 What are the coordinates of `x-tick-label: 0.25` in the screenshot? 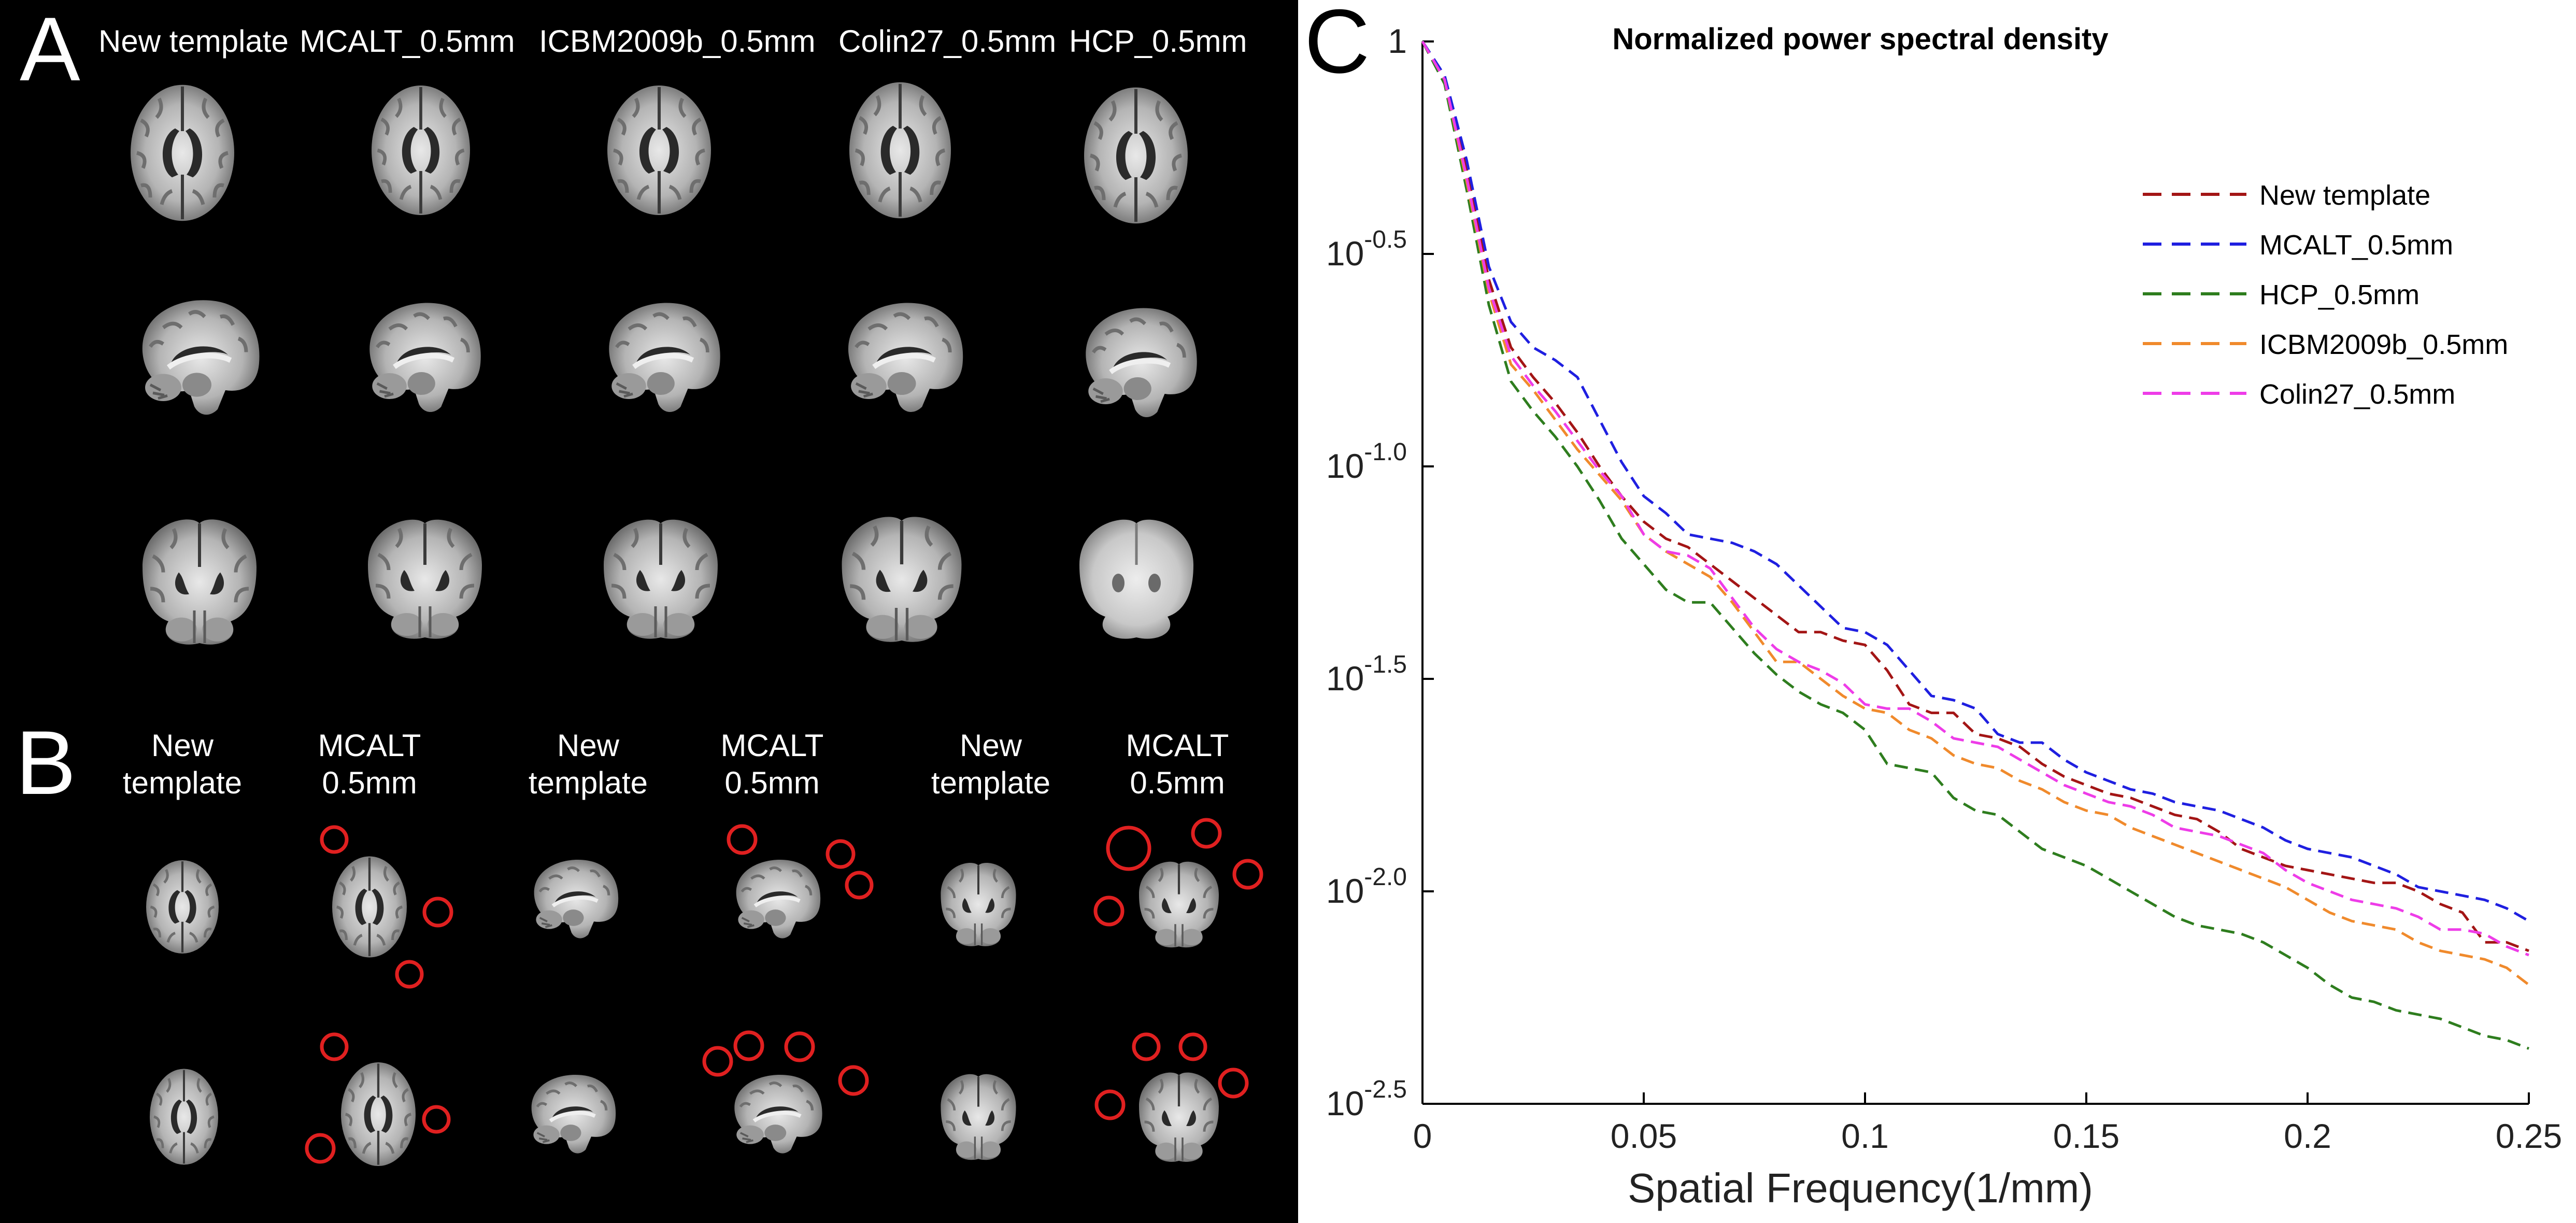 It's located at (2529, 1136).